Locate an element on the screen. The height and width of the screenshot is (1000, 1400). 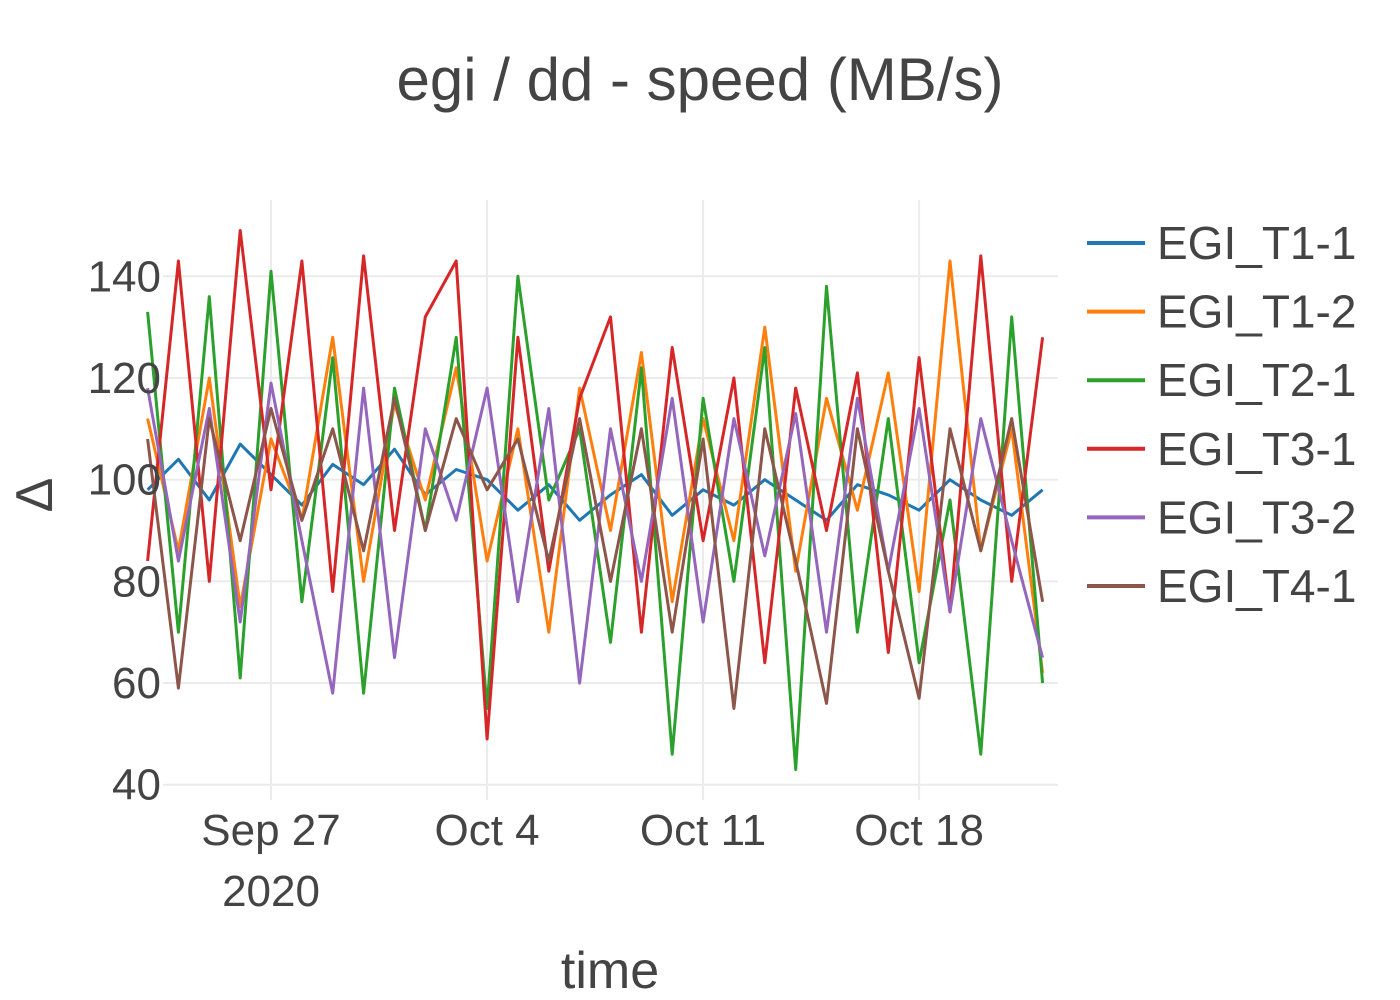
x-tick-label: Sep 27 is located at coordinates (270, 830).